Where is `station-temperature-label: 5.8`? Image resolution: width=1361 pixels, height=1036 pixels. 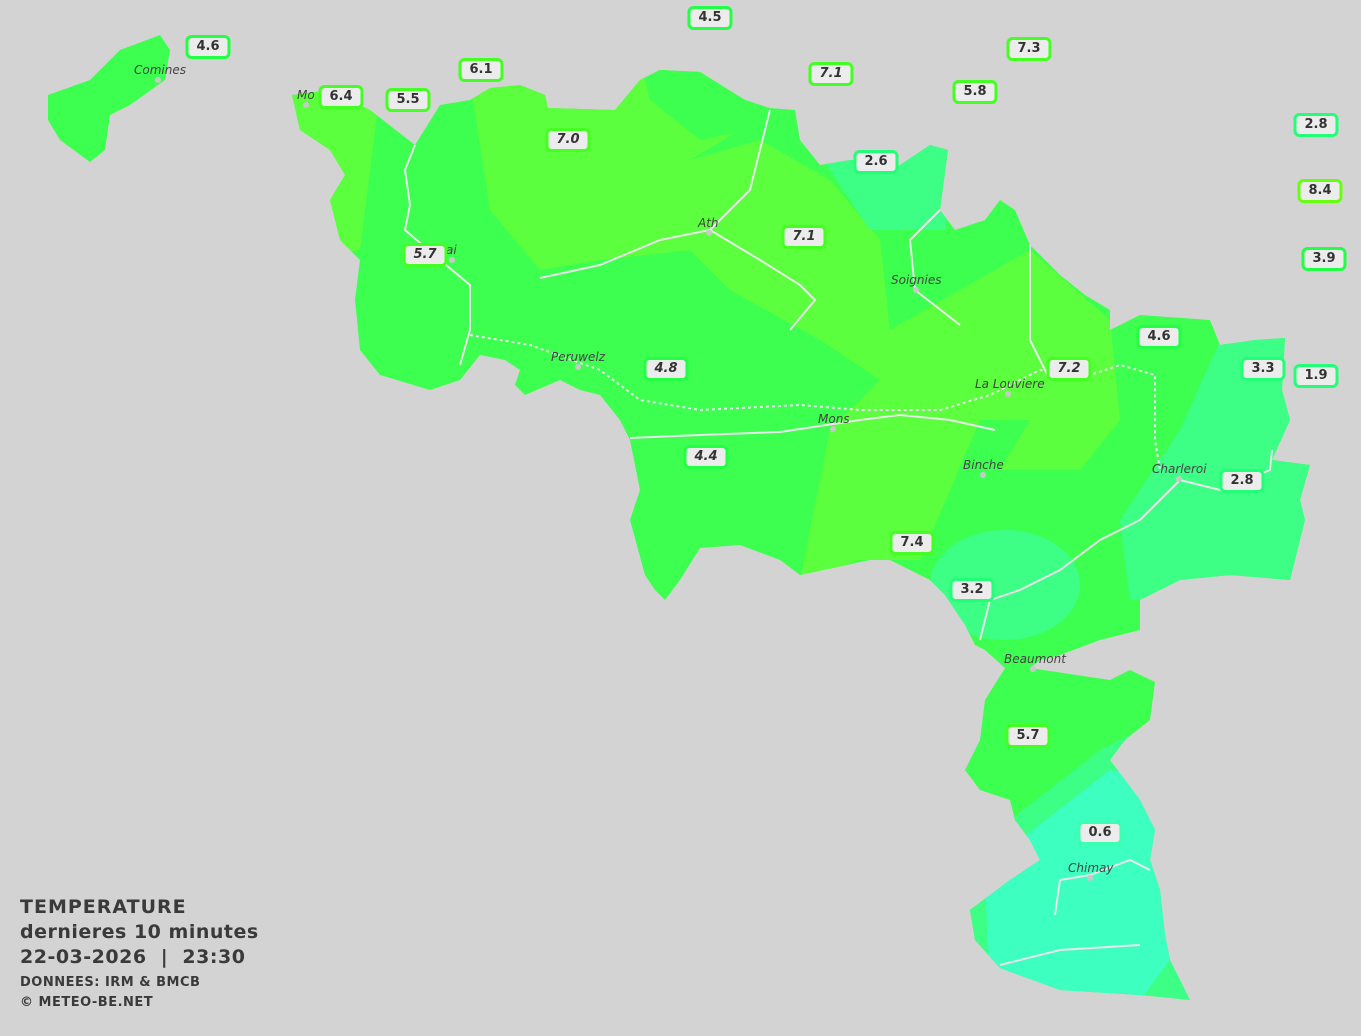
station-temperature-label: 5.8 is located at coordinates (975, 92).